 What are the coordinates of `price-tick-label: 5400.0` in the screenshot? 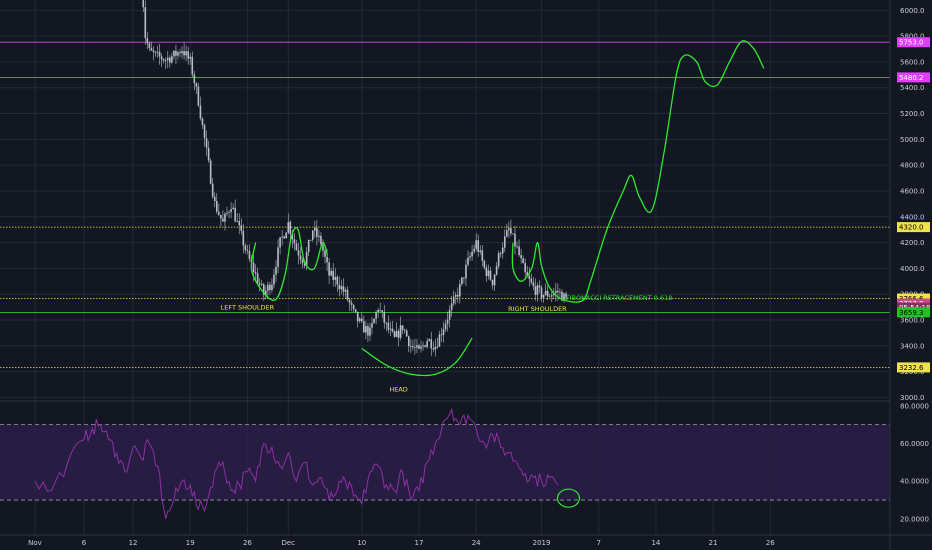 It's located at (912, 88).